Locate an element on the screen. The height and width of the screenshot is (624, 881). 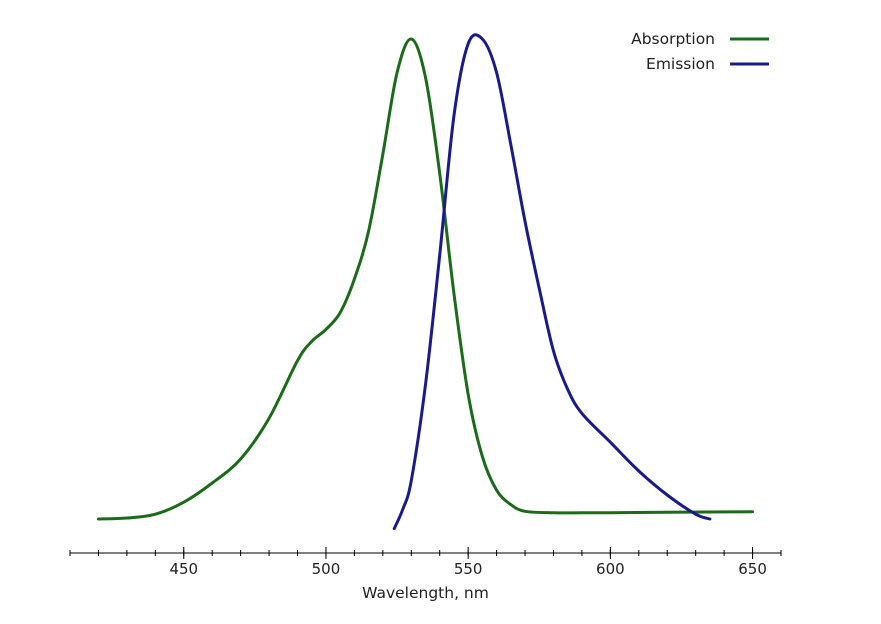
x-axis: 450 500 550 600 650 Wavelength, nm is located at coordinates (425, 574).